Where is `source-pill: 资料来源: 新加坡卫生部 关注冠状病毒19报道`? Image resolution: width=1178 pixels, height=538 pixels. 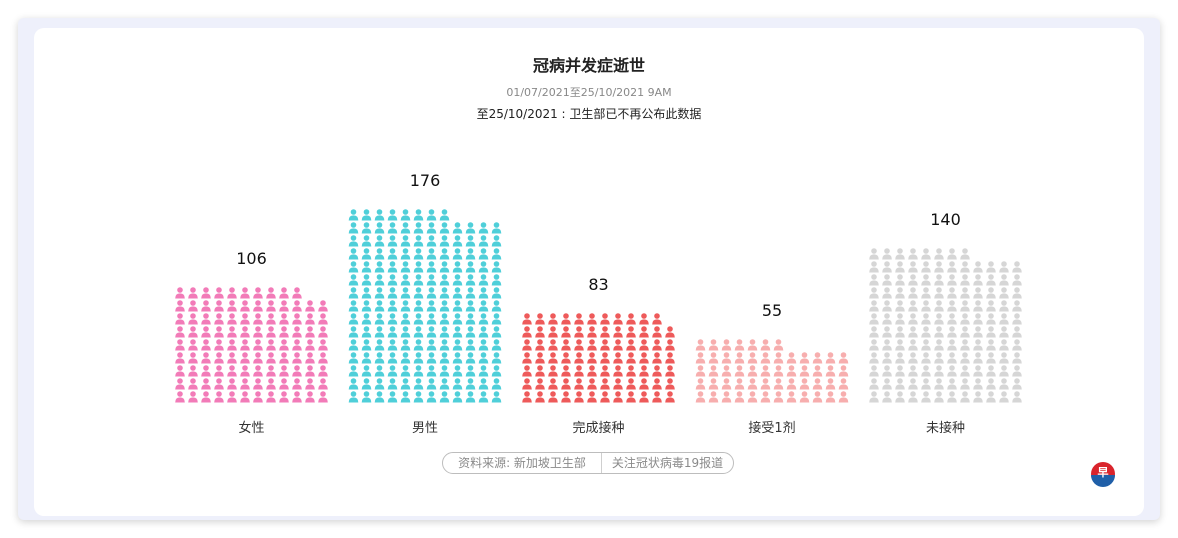 source-pill: 资料来源: 新加坡卫生部 关注冠状病毒19报道 is located at coordinates (588, 463).